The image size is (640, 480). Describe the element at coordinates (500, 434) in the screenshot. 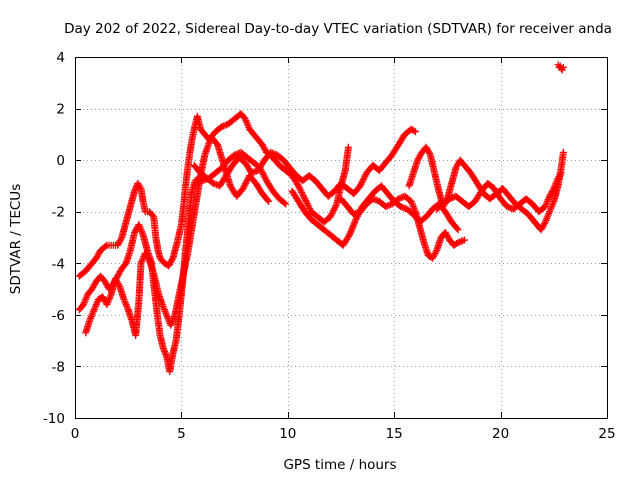

I see `x-tick-label: 20` at that location.